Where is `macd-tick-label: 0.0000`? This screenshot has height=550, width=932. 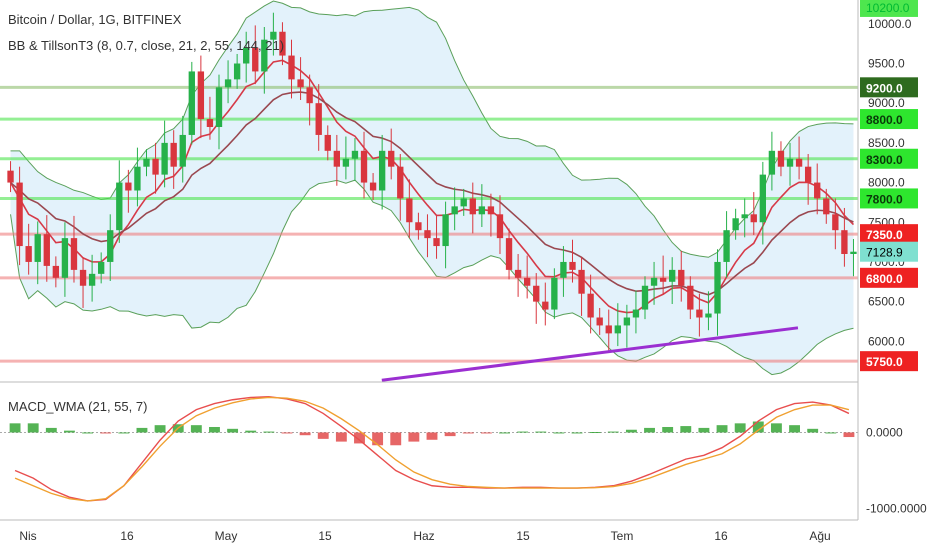 macd-tick-label: 0.0000 is located at coordinates (884, 432).